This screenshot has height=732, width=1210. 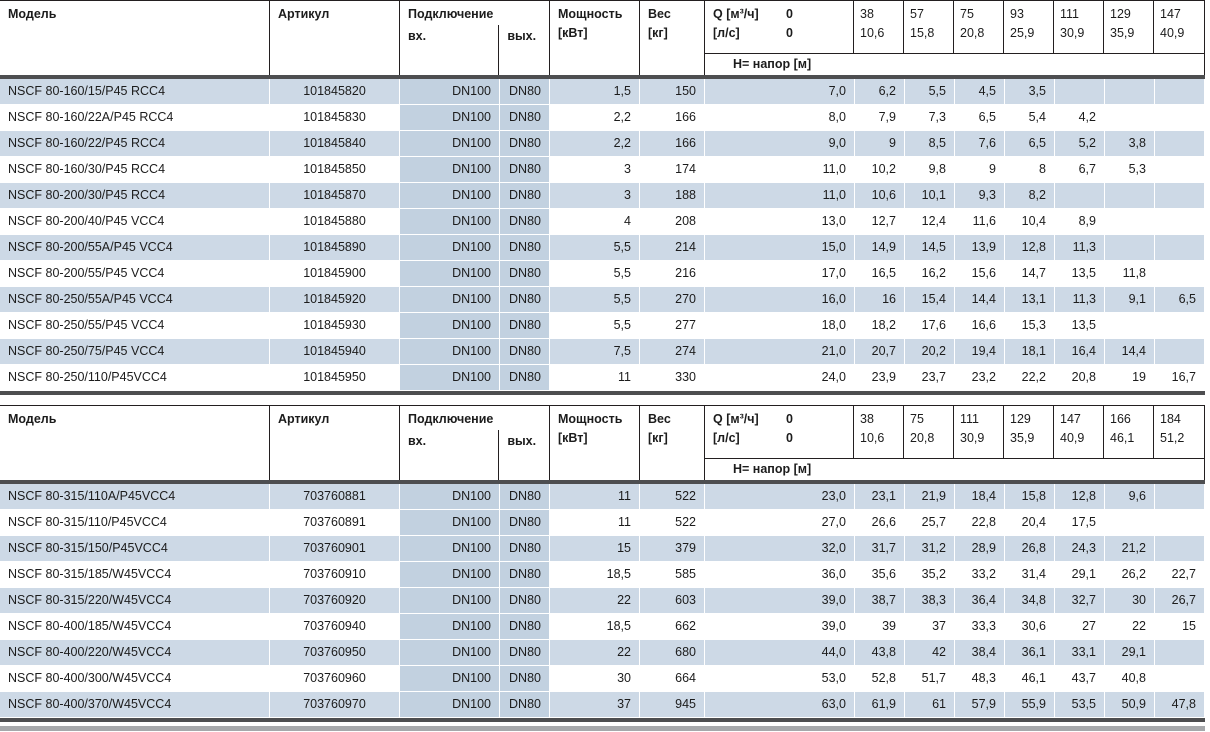 I want to click on inlet-header-label: вх., so click(x=450, y=50).